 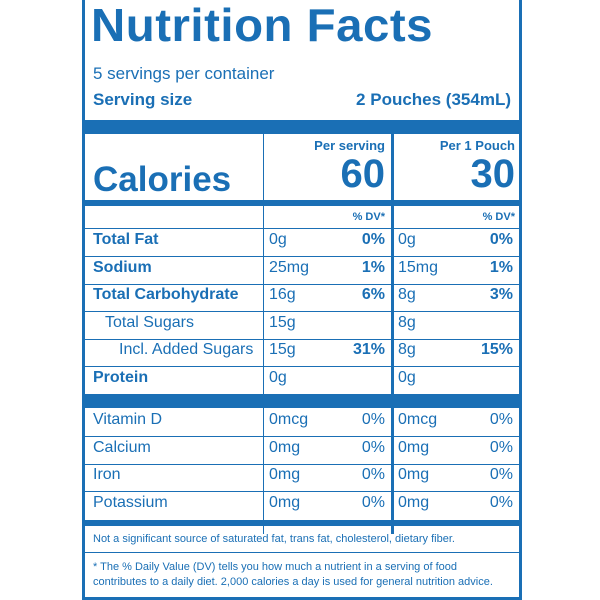 I want to click on amount-per-serving: 0mcg, so click(x=289, y=419).